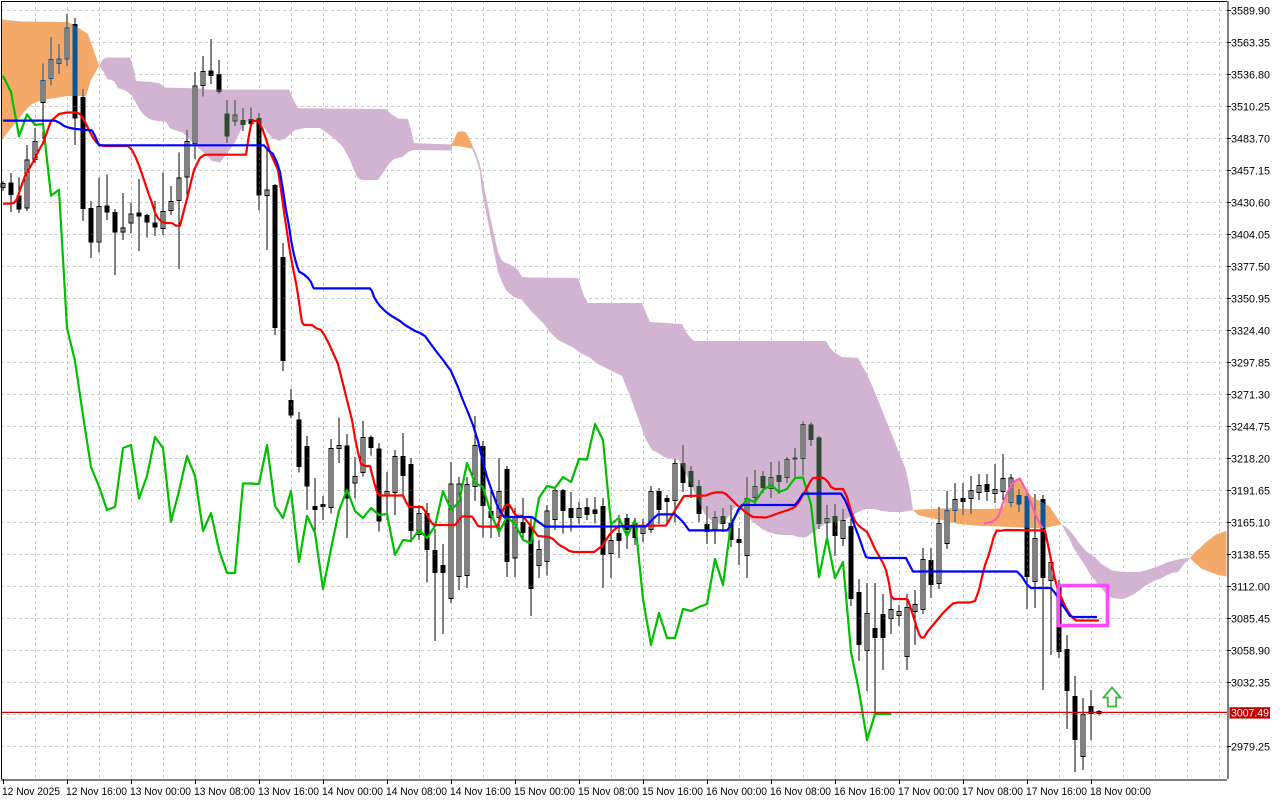 Image resolution: width=1280 pixels, height=800 pixels. Describe the element at coordinates (1250, 300) in the screenshot. I see `svg-text: 3350.95` at that location.